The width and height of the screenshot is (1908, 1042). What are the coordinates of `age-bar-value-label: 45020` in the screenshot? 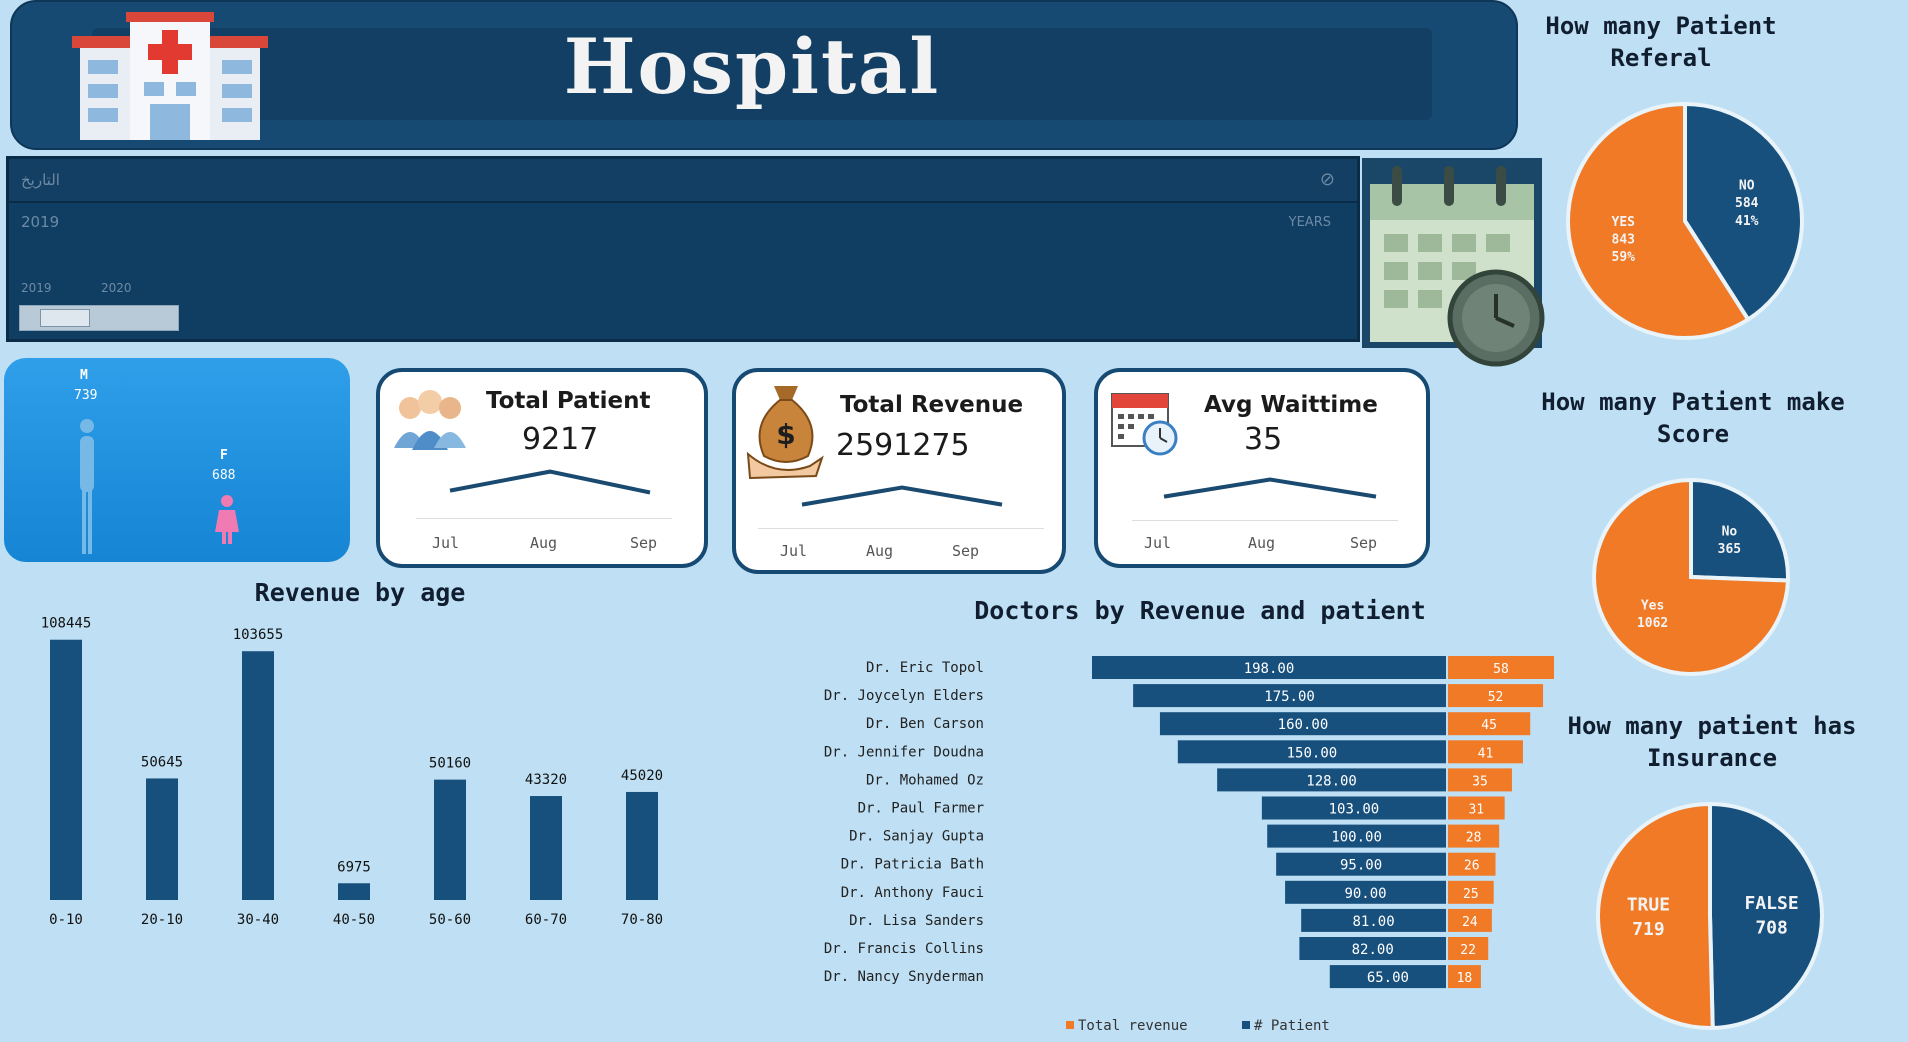 It's located at (642, 776).